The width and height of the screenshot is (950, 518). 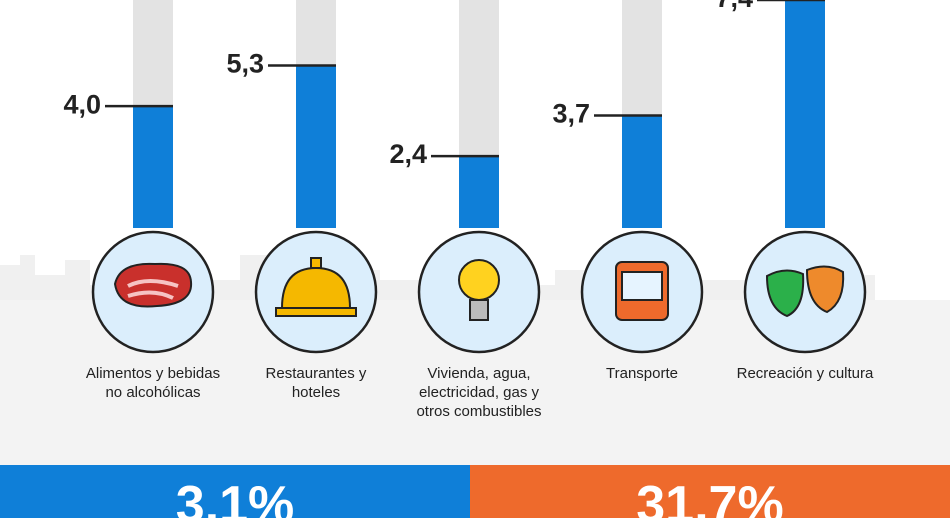 I want to click on value-label: 4,0, so click(x=82, y=104).